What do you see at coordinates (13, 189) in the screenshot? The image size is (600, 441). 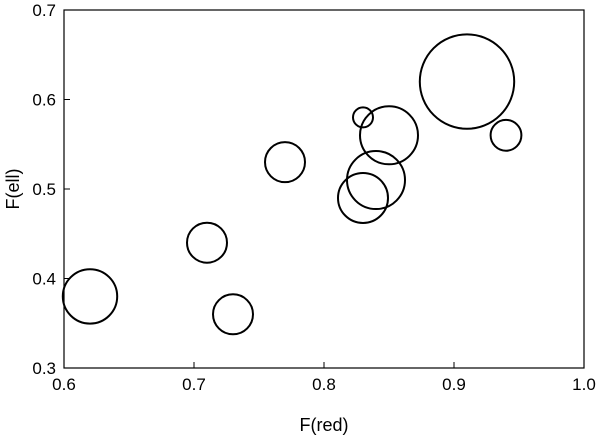 I see `y-axis-label: F(ell)` at bounding box center [13, 189].